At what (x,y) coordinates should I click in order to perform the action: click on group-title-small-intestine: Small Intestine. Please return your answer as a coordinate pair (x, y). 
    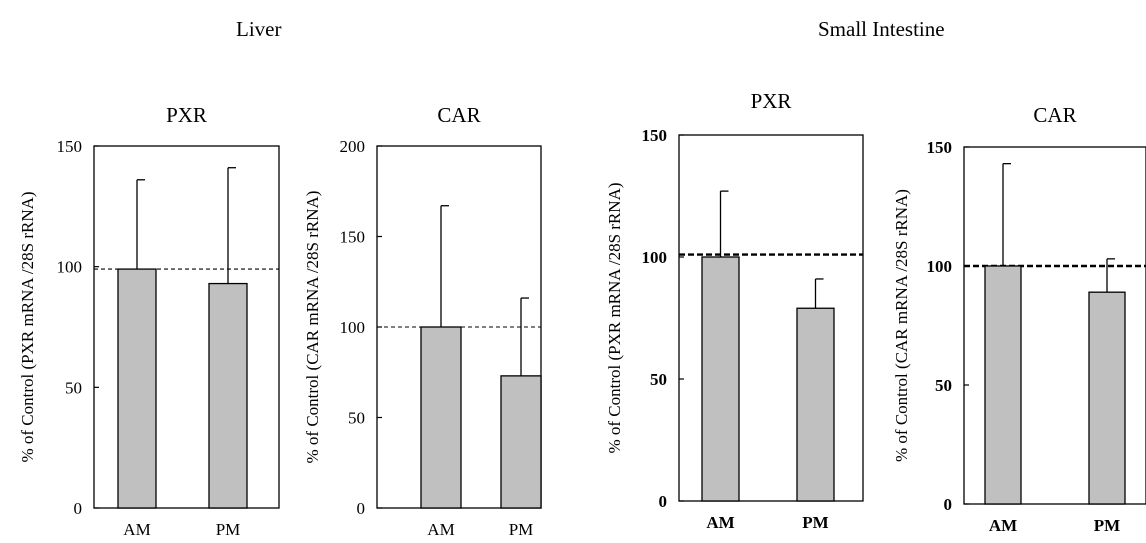
    Looking at the image, I should click on (881, 29).